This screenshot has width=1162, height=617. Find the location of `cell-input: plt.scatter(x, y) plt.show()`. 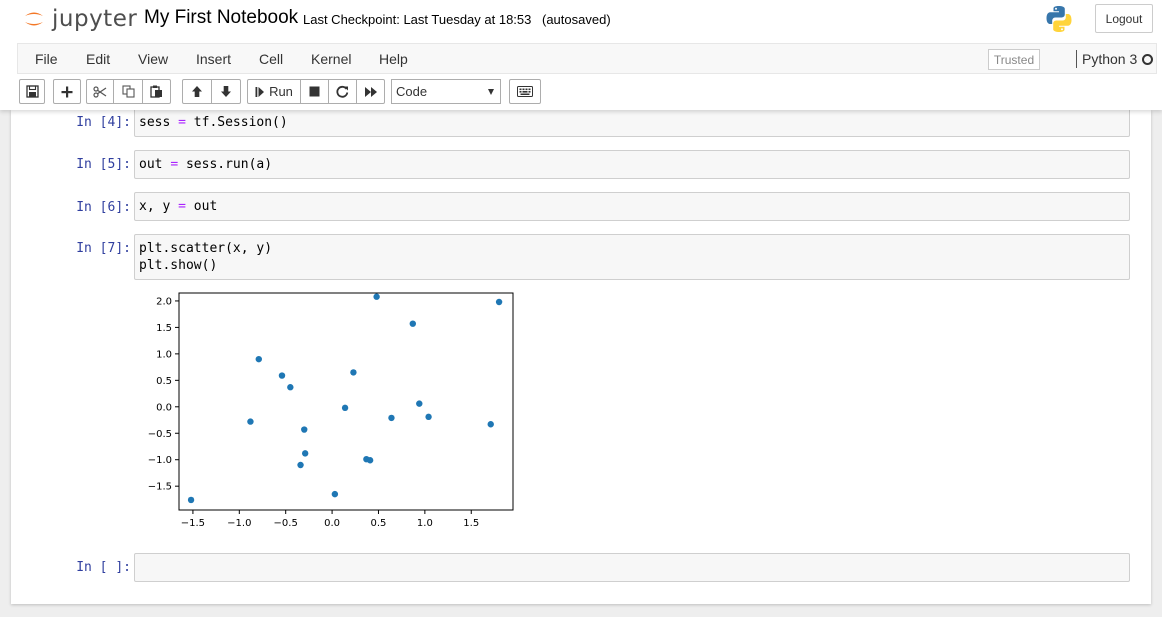

cell-input: plt.scatter(x, y) plt.show() is located at coordinates (632, 257).